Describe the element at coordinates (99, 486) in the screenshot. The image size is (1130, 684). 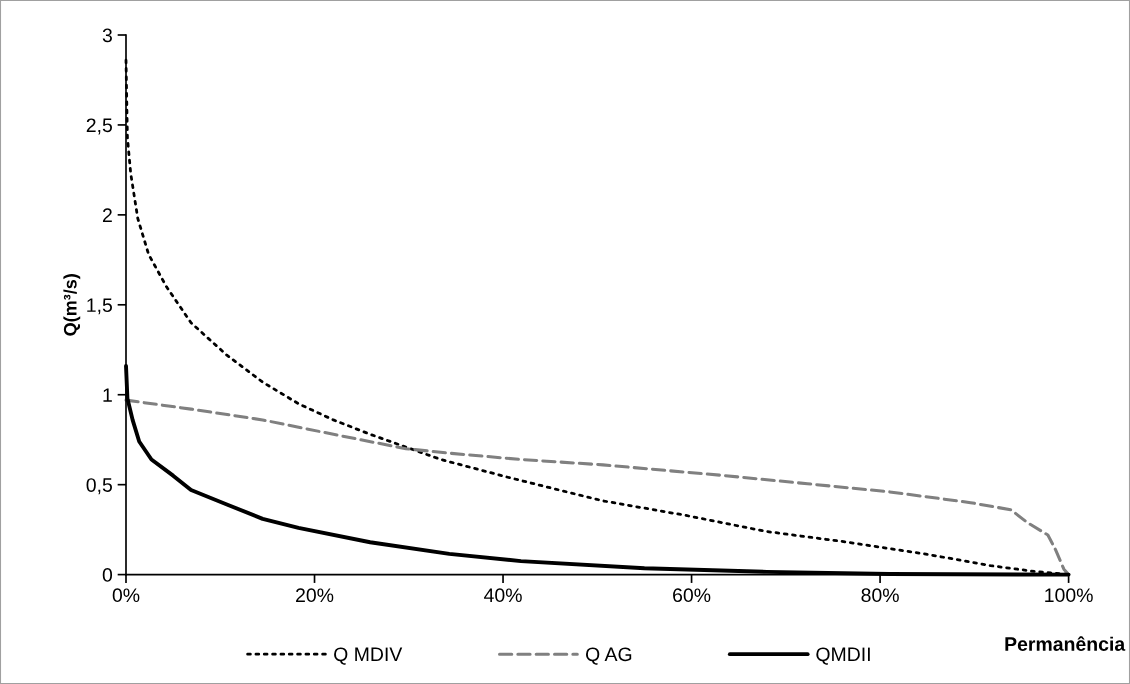
I see `y-tick-label: 0,5` at that location.